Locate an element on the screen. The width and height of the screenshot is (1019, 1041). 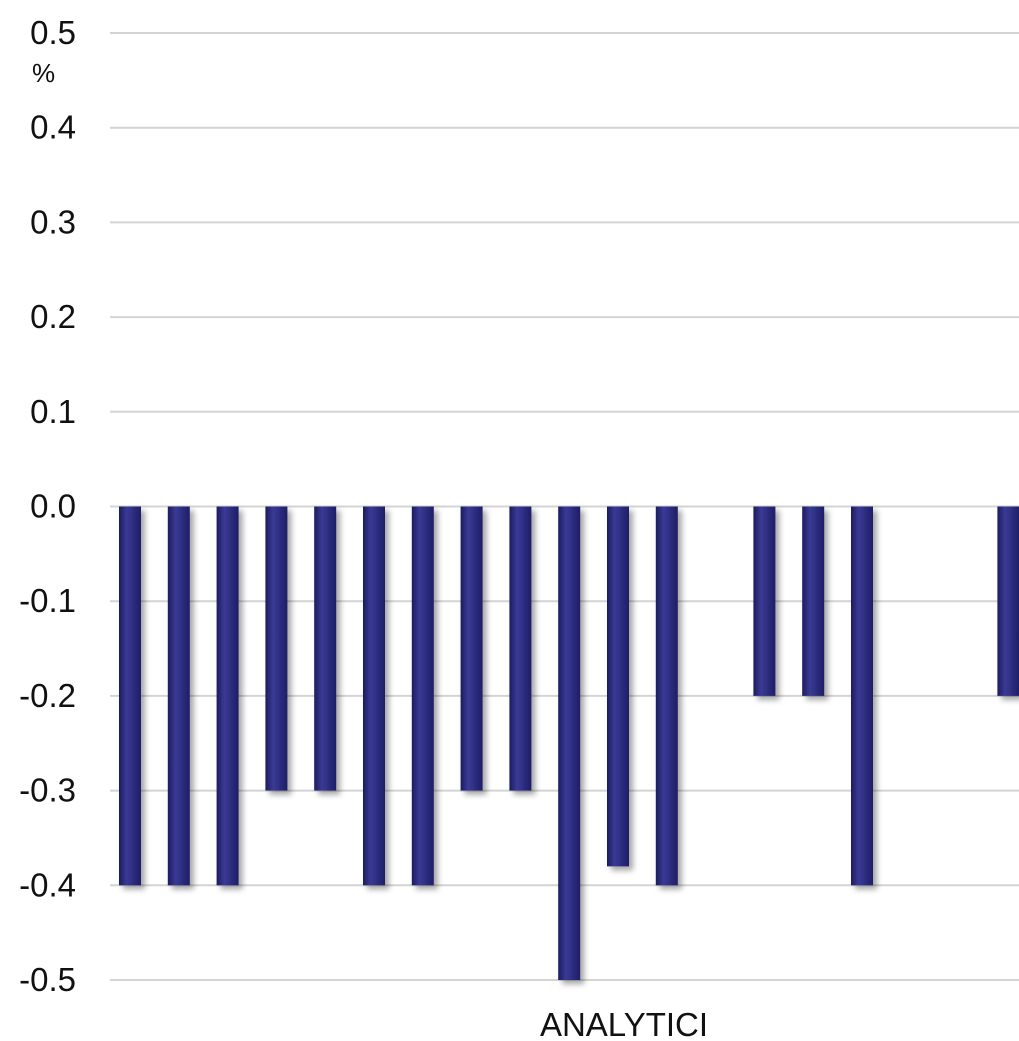
x-axis-label: ANALYTICI is located at coordinates (624, 1023).